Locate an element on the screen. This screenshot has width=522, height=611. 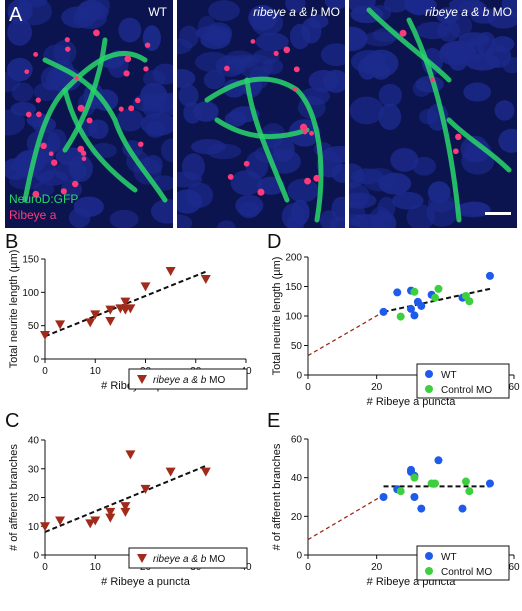
y-tick-label: 50 is located at coordinates (34, 326).